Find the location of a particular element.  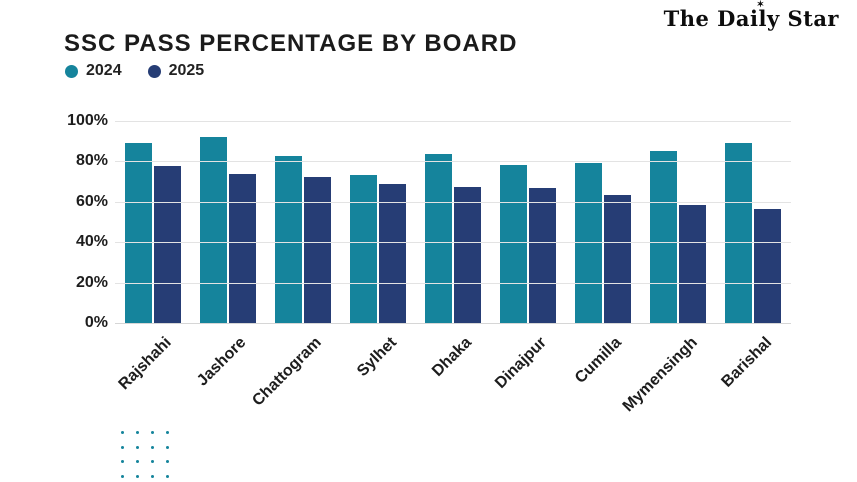

bar-group-chattogram is located at coordinates (302, 222).